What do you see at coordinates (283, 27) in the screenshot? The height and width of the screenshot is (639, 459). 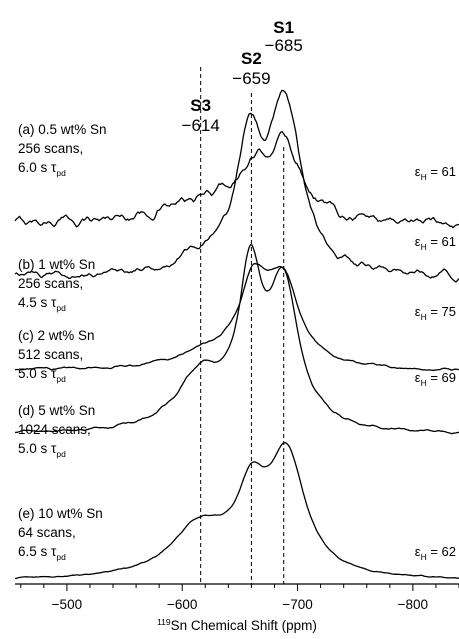 I see `peak-title-s1: S1` at bounding box center [283, 27].